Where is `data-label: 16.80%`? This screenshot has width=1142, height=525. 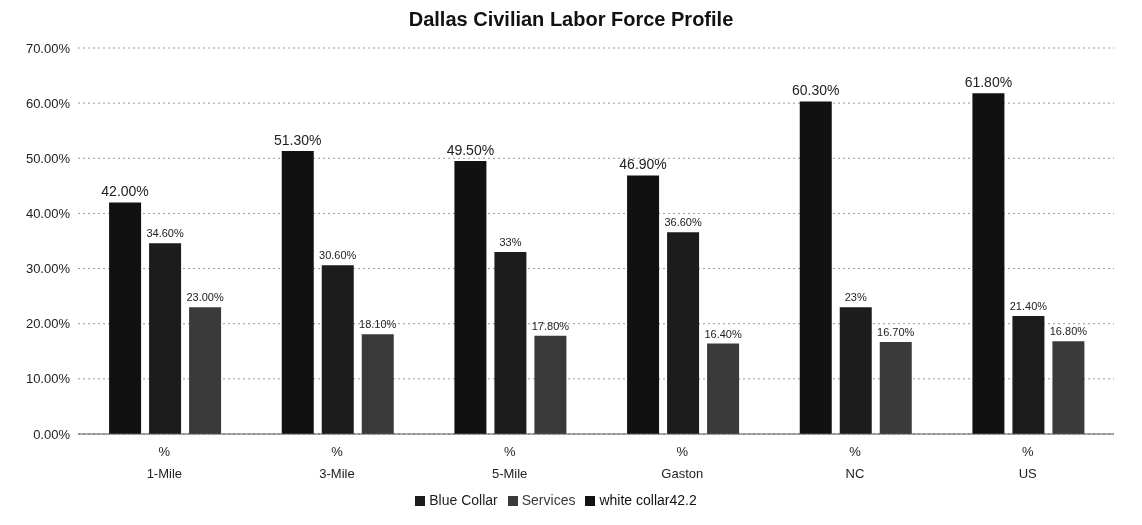
data-label: 16.80% is located at coordinates (1068, 331).